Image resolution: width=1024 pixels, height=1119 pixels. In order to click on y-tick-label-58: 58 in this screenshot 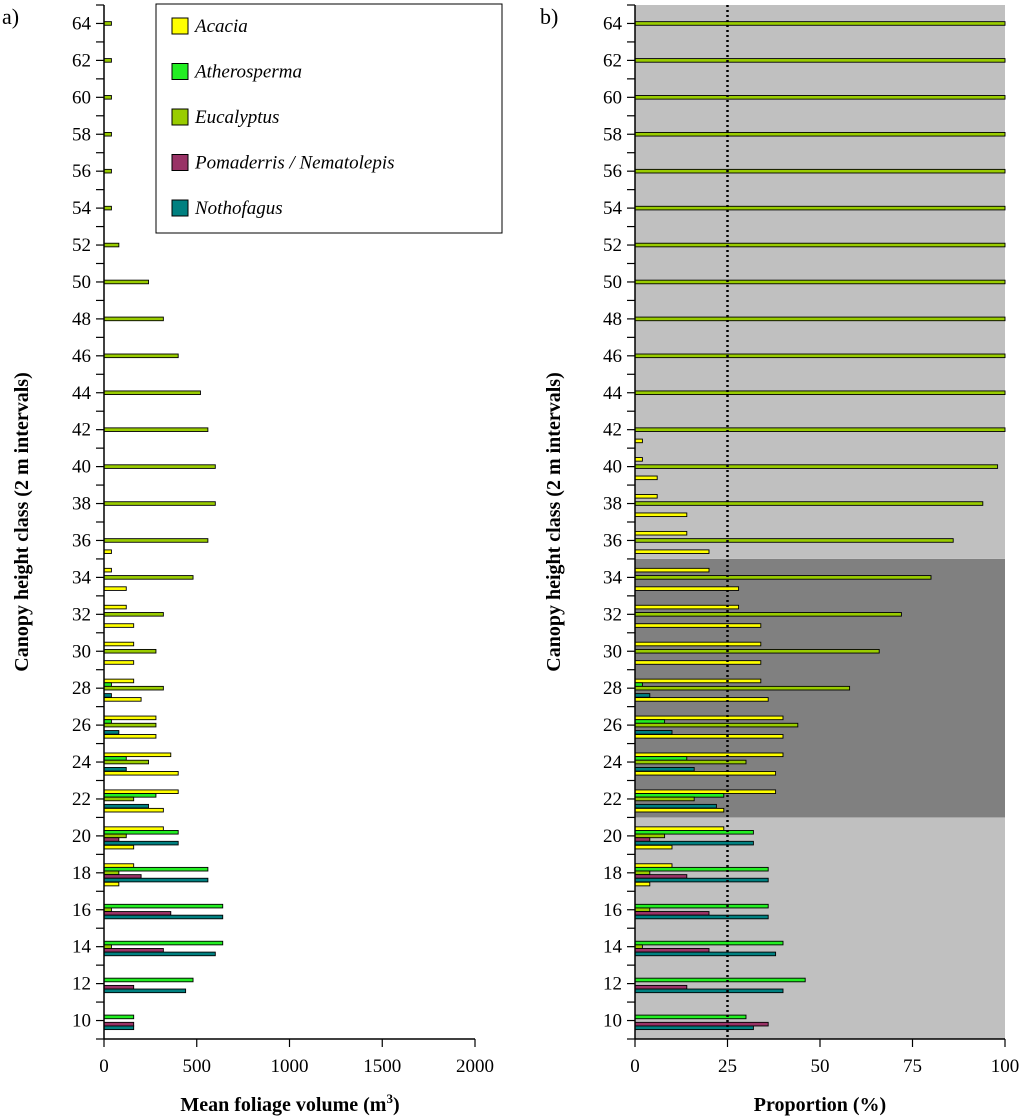, I will do `click(612, 134)`.